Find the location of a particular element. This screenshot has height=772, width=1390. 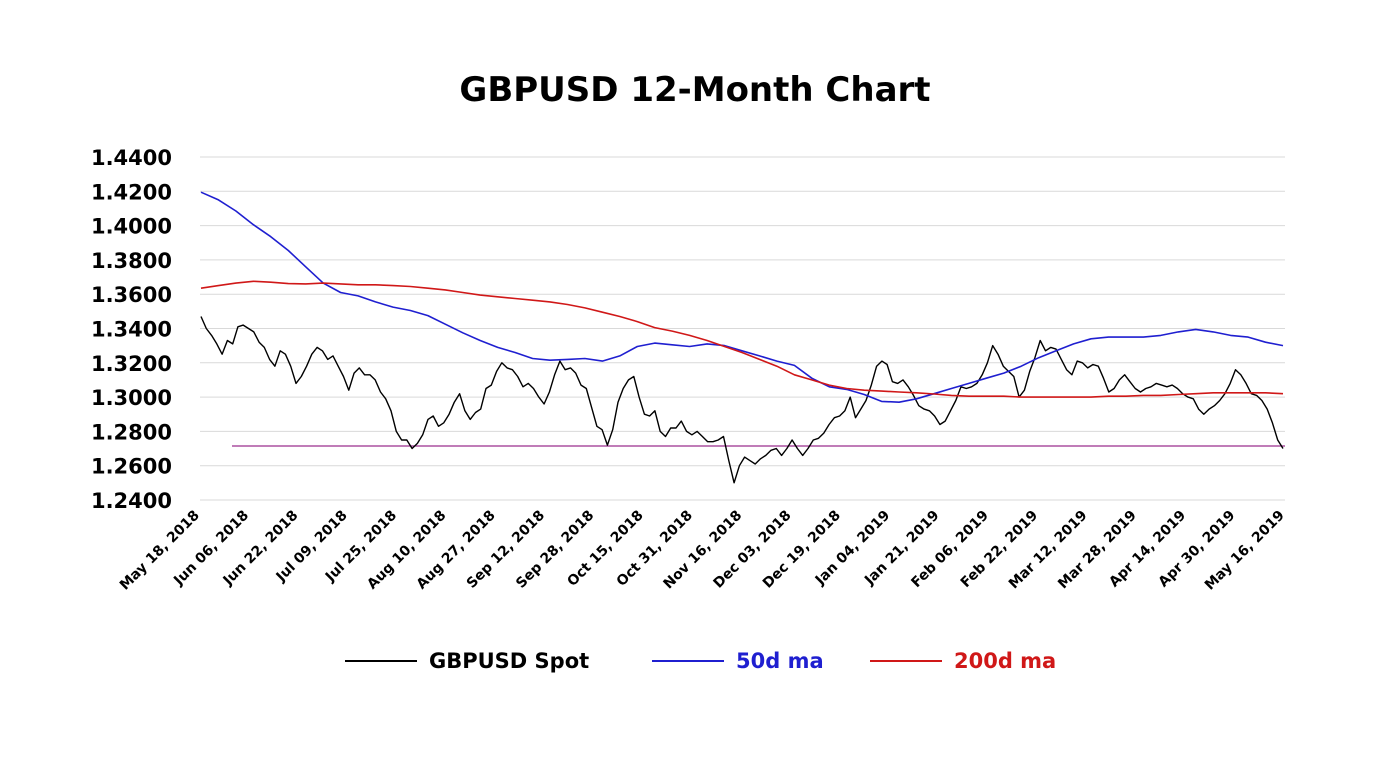

y-tick-label: 1.4000 is located at coordinates (131, 227).